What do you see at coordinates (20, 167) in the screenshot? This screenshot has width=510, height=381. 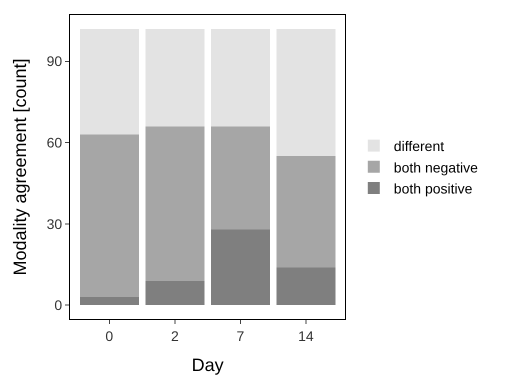 I see `y-axis-title: Modality agreement [count]` at bounding box center [20, 167].